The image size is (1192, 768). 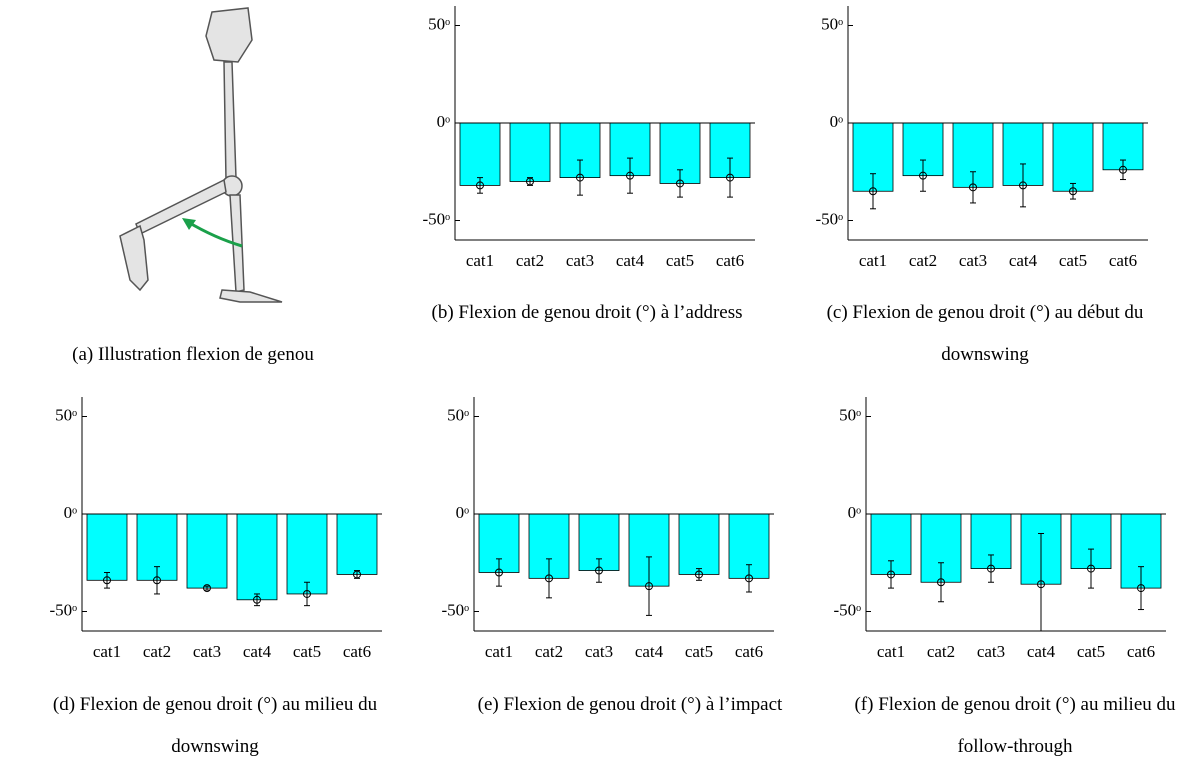 I want to click on leg-illustration, so click(x=201, y=155).